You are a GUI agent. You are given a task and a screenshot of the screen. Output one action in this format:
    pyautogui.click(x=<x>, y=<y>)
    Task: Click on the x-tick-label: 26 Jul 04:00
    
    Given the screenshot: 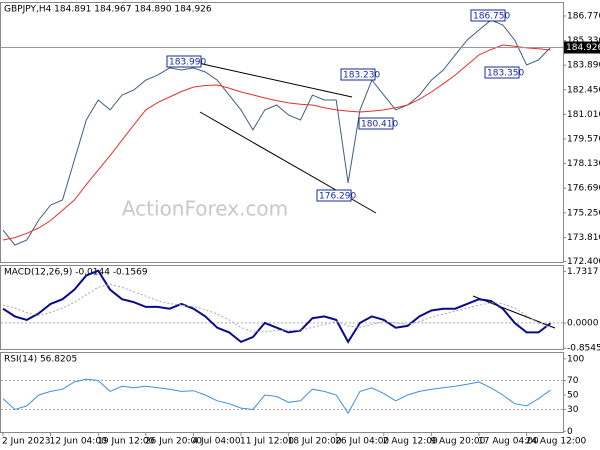 What is the action you would take?
    pyautogui.click(x=362, y=442)
    